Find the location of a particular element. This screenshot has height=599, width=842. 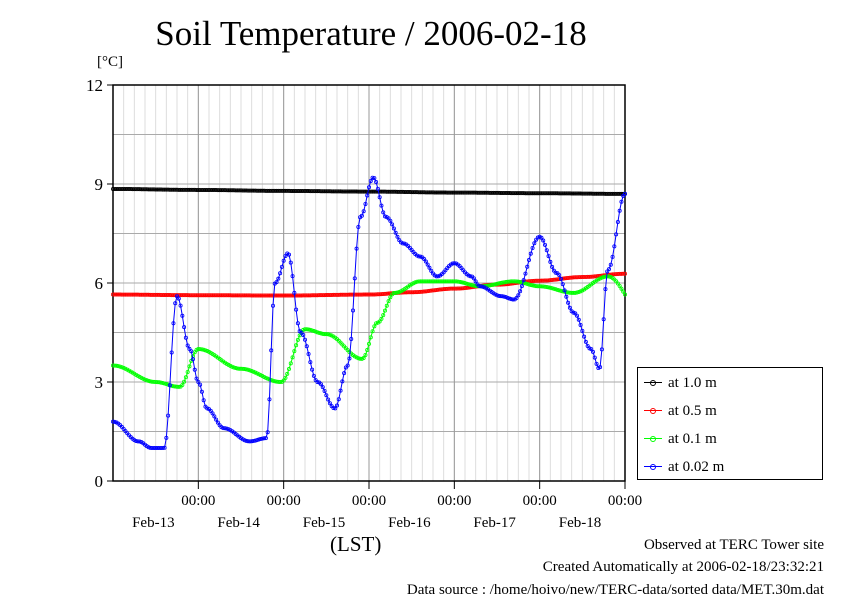

legend-item-0-02m: at 0.02 m is located at coordinates (684, 467).